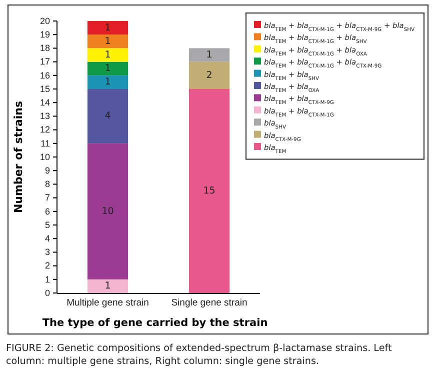 Image resolution: width=434 pixels, height=380 pixels. Describe the element at coordinates (18, 157) in the screenshot. I see `y-axis-title: Number of strains` at that location.